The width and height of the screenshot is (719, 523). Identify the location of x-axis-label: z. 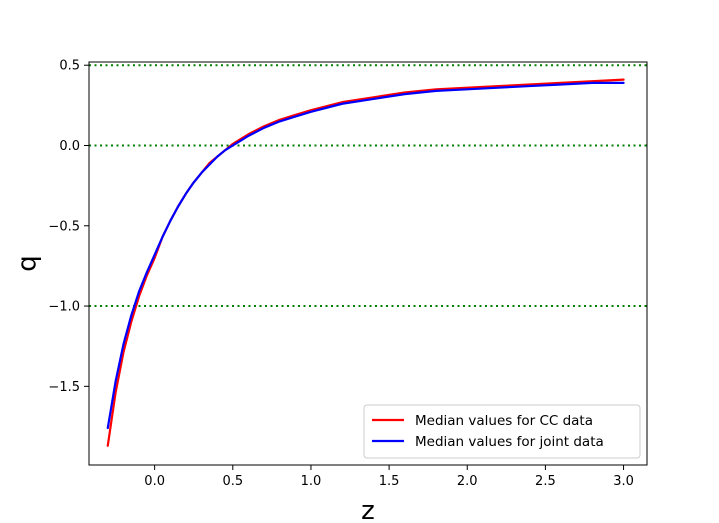
(368, 509).